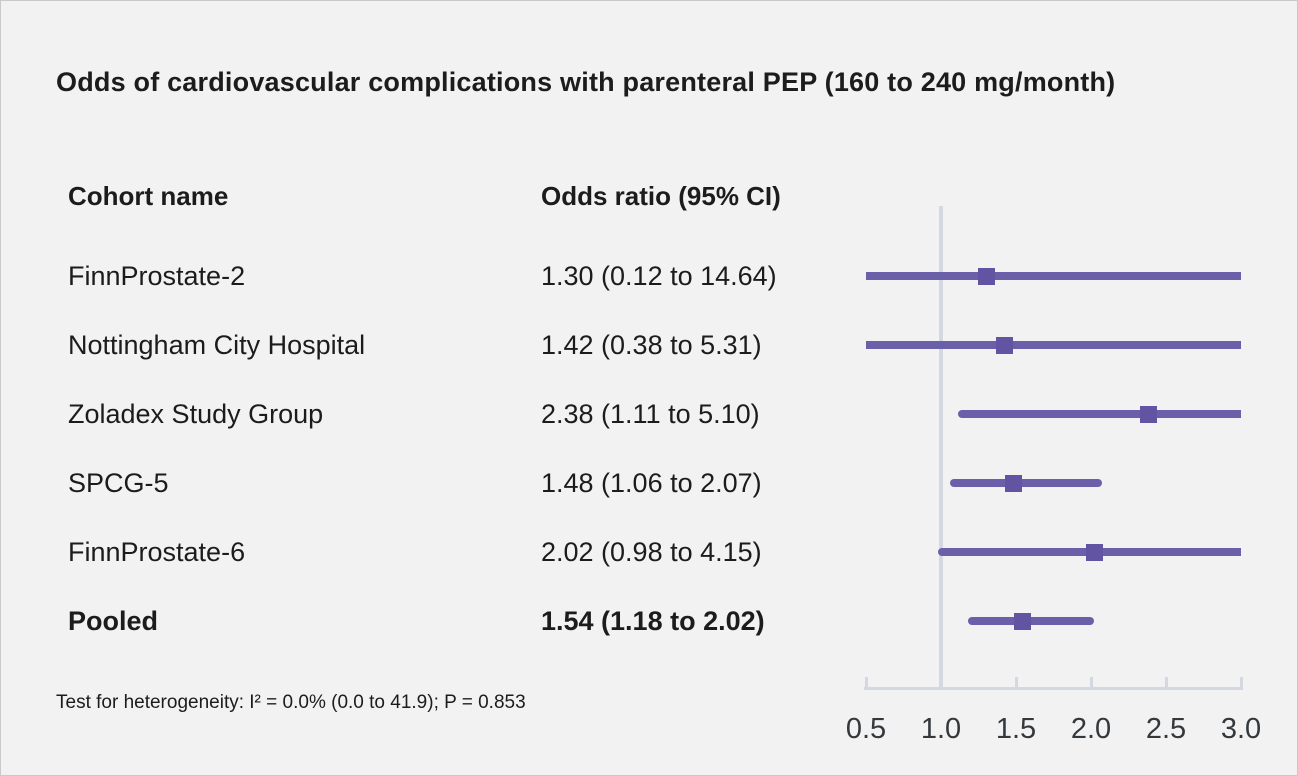  Describe the element at coordinates (196, 414) in the screenshot. I see `cohort-name: Zoladex Study Group` at that location.